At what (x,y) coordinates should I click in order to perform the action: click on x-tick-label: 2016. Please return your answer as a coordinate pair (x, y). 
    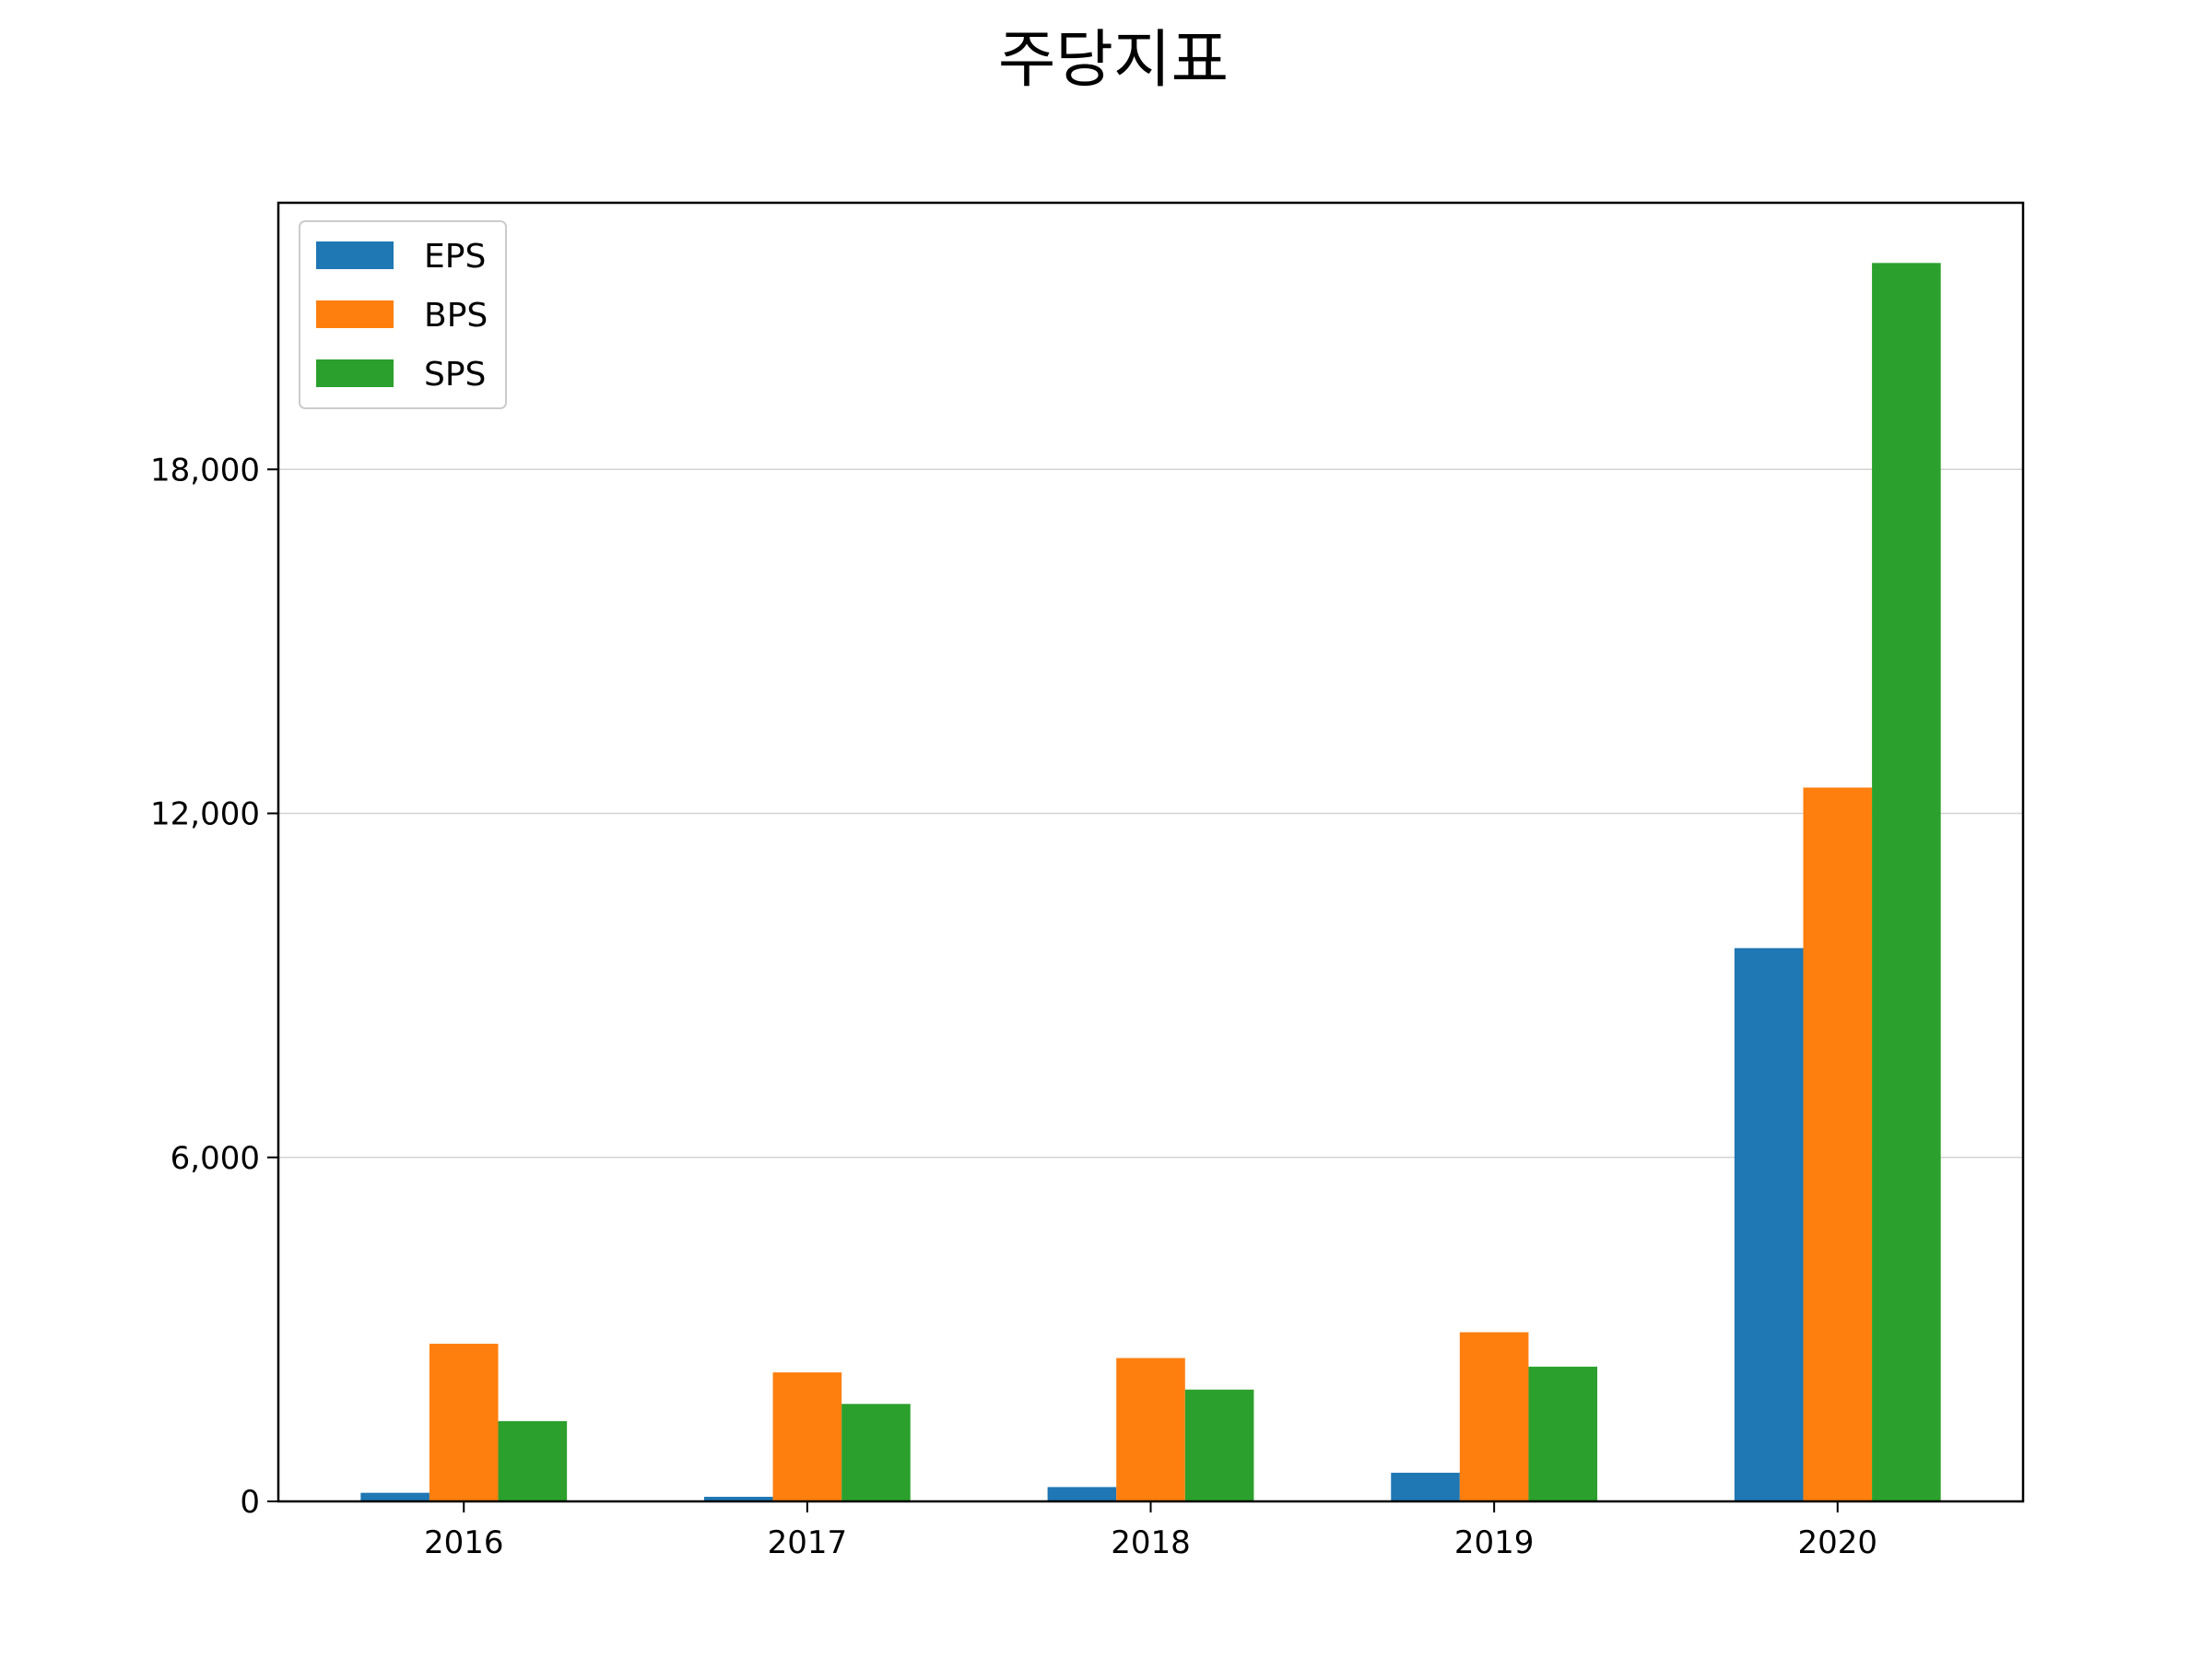
    Looking at the image, I should click on (464, 1542).